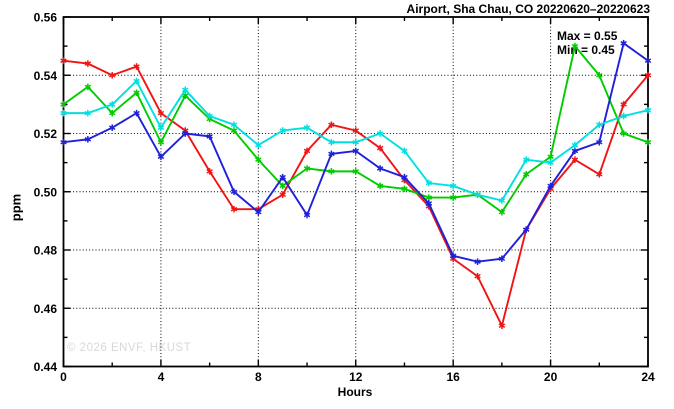  What do you see at coordinates (587, 36) in the screenshot?
I see `legend-max: Max = 0.55` at bounding box center [587, 36].